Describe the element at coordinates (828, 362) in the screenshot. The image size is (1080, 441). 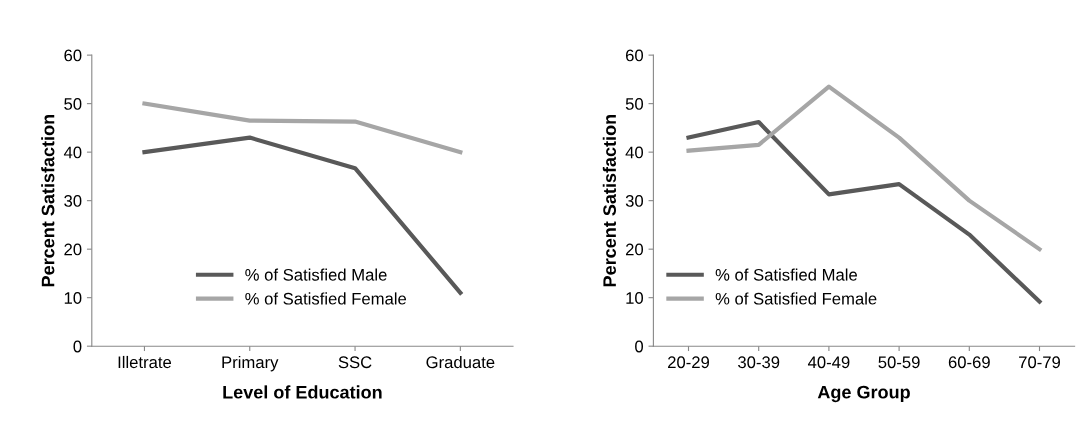
I see `x-tick-label: 40-49` at that location.